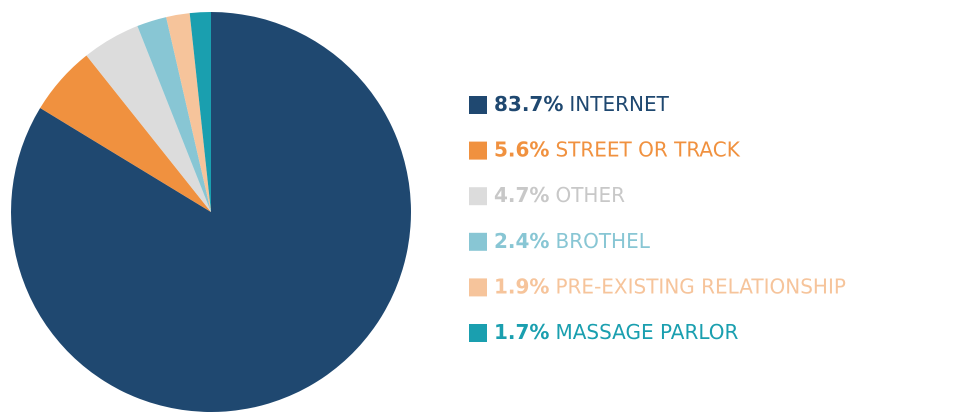 This screenshot has width=979, height=412. What do you see at coordinates (521, 332) in the screenshot?
I see `legend-value: 1.7%` at bounding box center [521, 332].